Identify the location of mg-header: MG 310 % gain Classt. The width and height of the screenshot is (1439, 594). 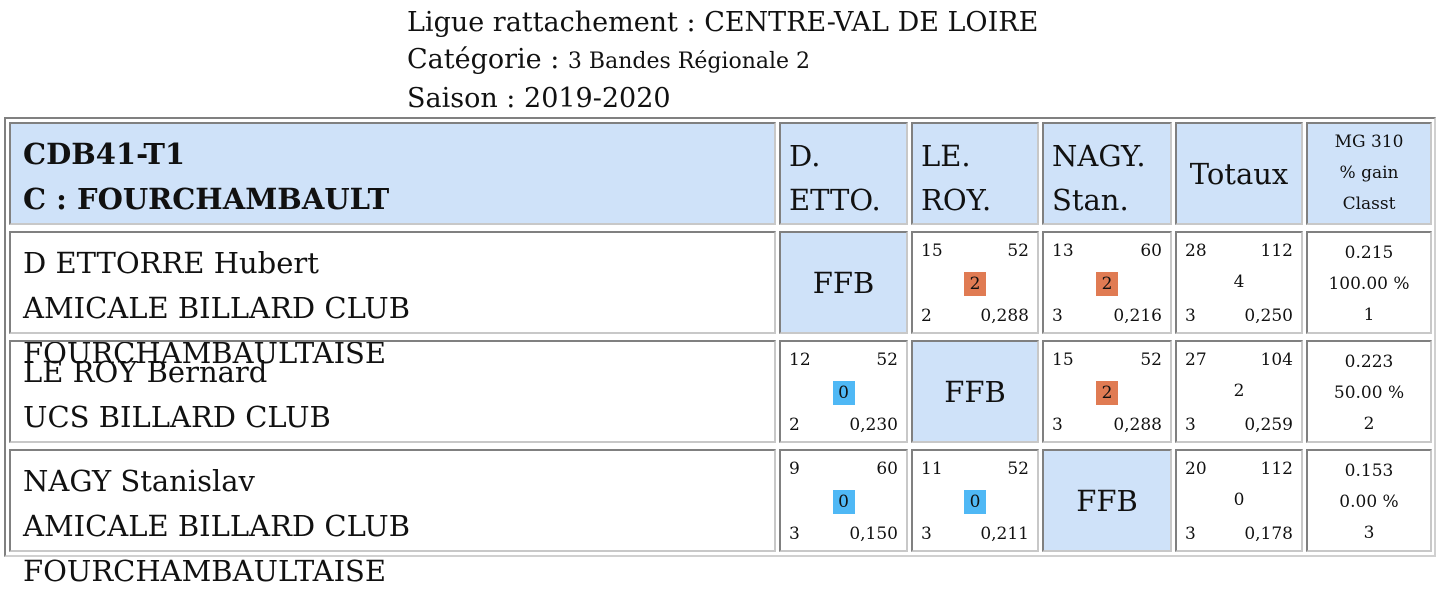
(1369, 173).